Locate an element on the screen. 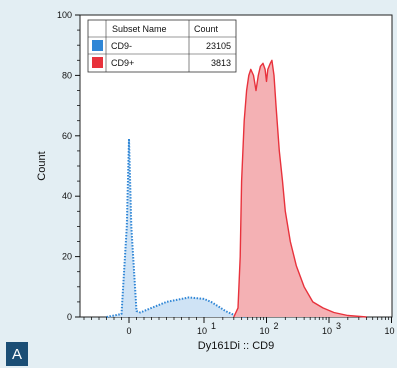 Image resolution: width=397 pixels, height=368 pixels. panel-label: A is located at coordinates (17, 354).